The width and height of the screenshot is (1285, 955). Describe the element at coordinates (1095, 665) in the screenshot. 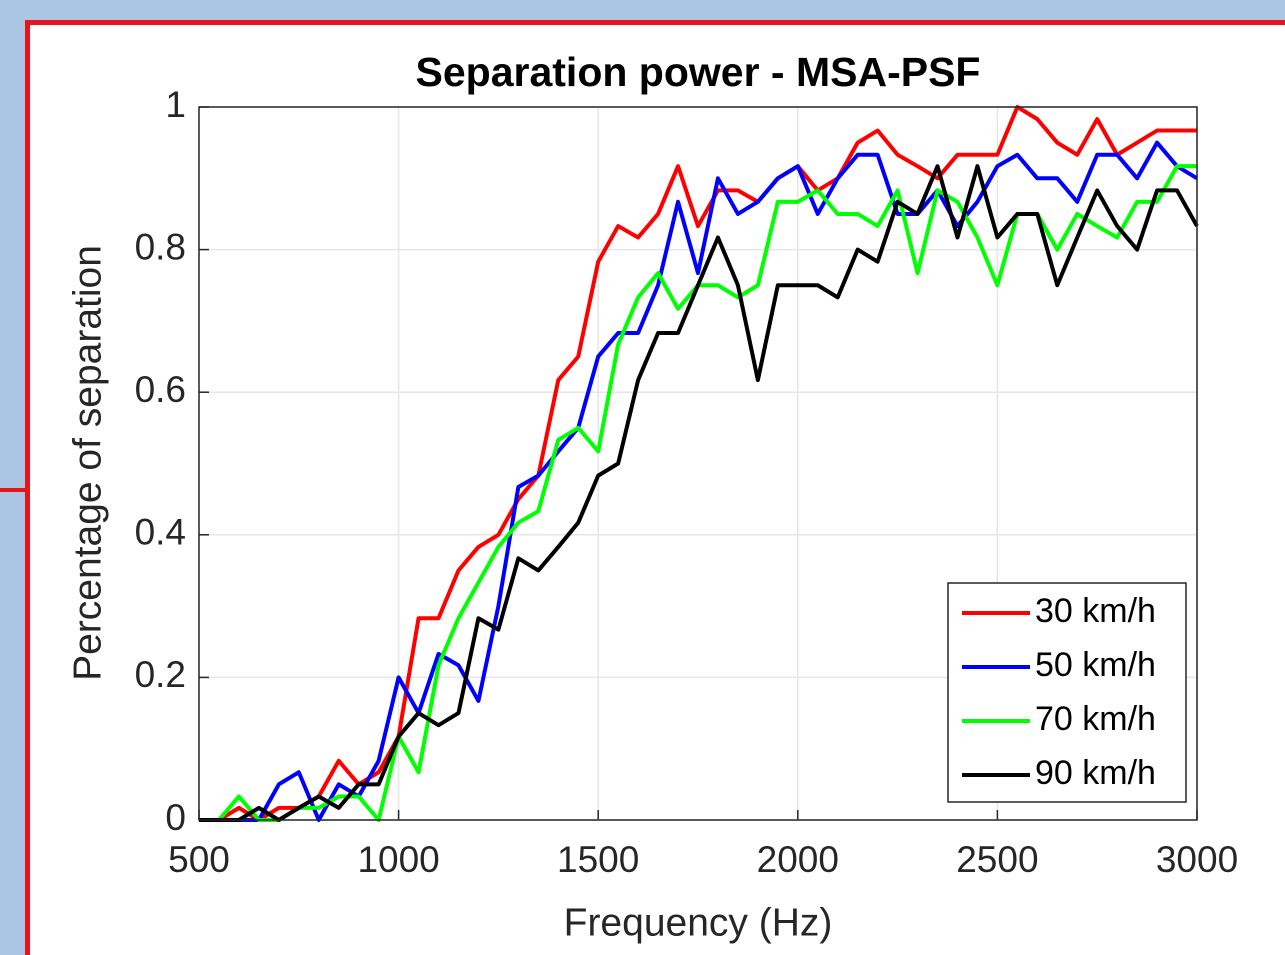

I see `legend-label: 50 km/h` at that location.